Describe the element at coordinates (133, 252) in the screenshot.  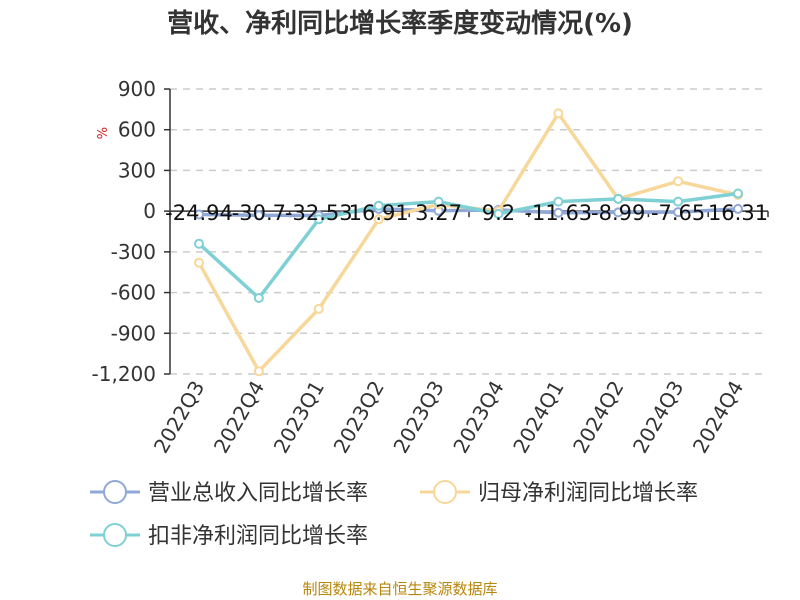
I see `y-tick-label: -300` at that location.